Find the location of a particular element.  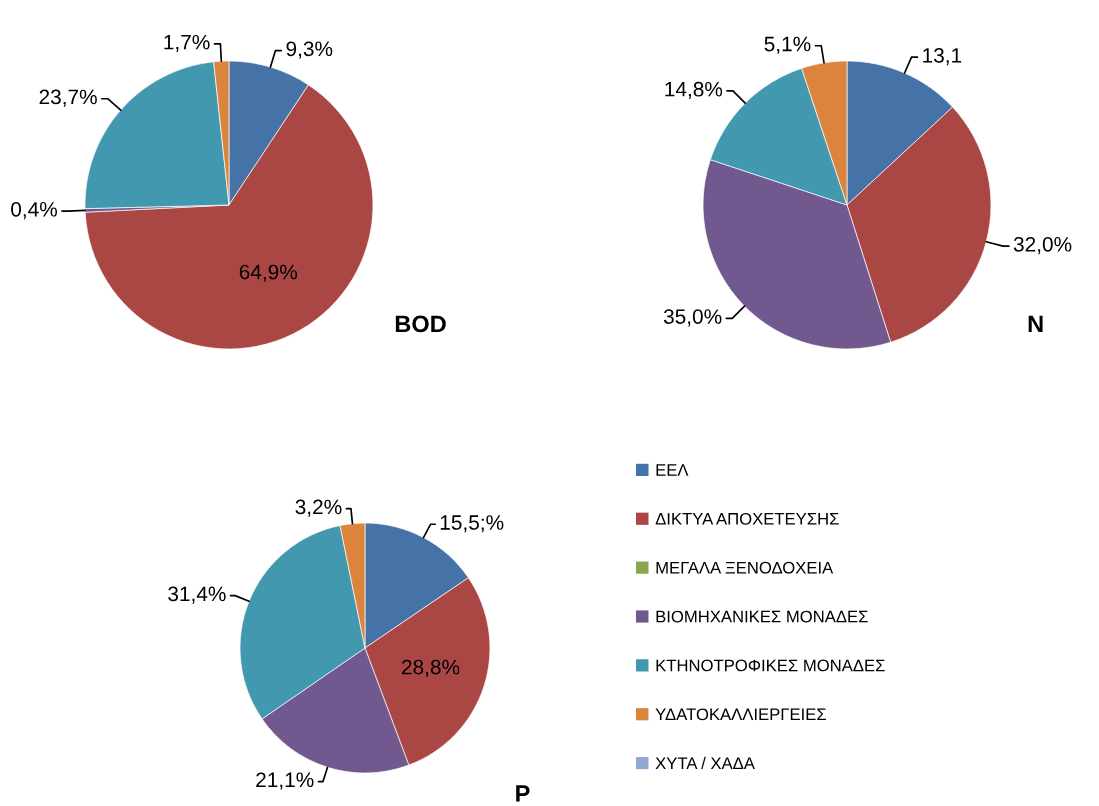

data-label: 15,5;% is located at coordinates (472, 524).